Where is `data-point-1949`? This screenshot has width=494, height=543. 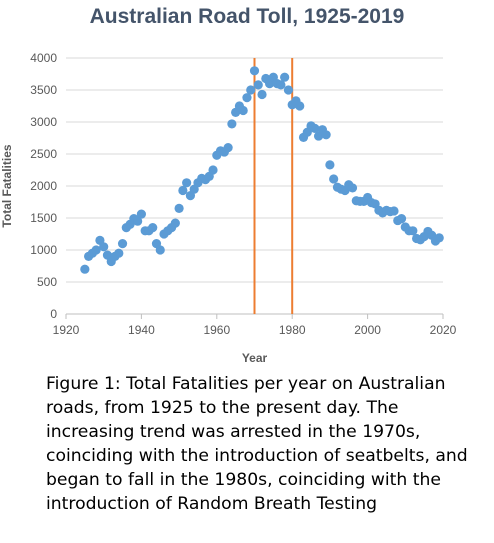 data-point-1949 is located at coordinates (175, 223).